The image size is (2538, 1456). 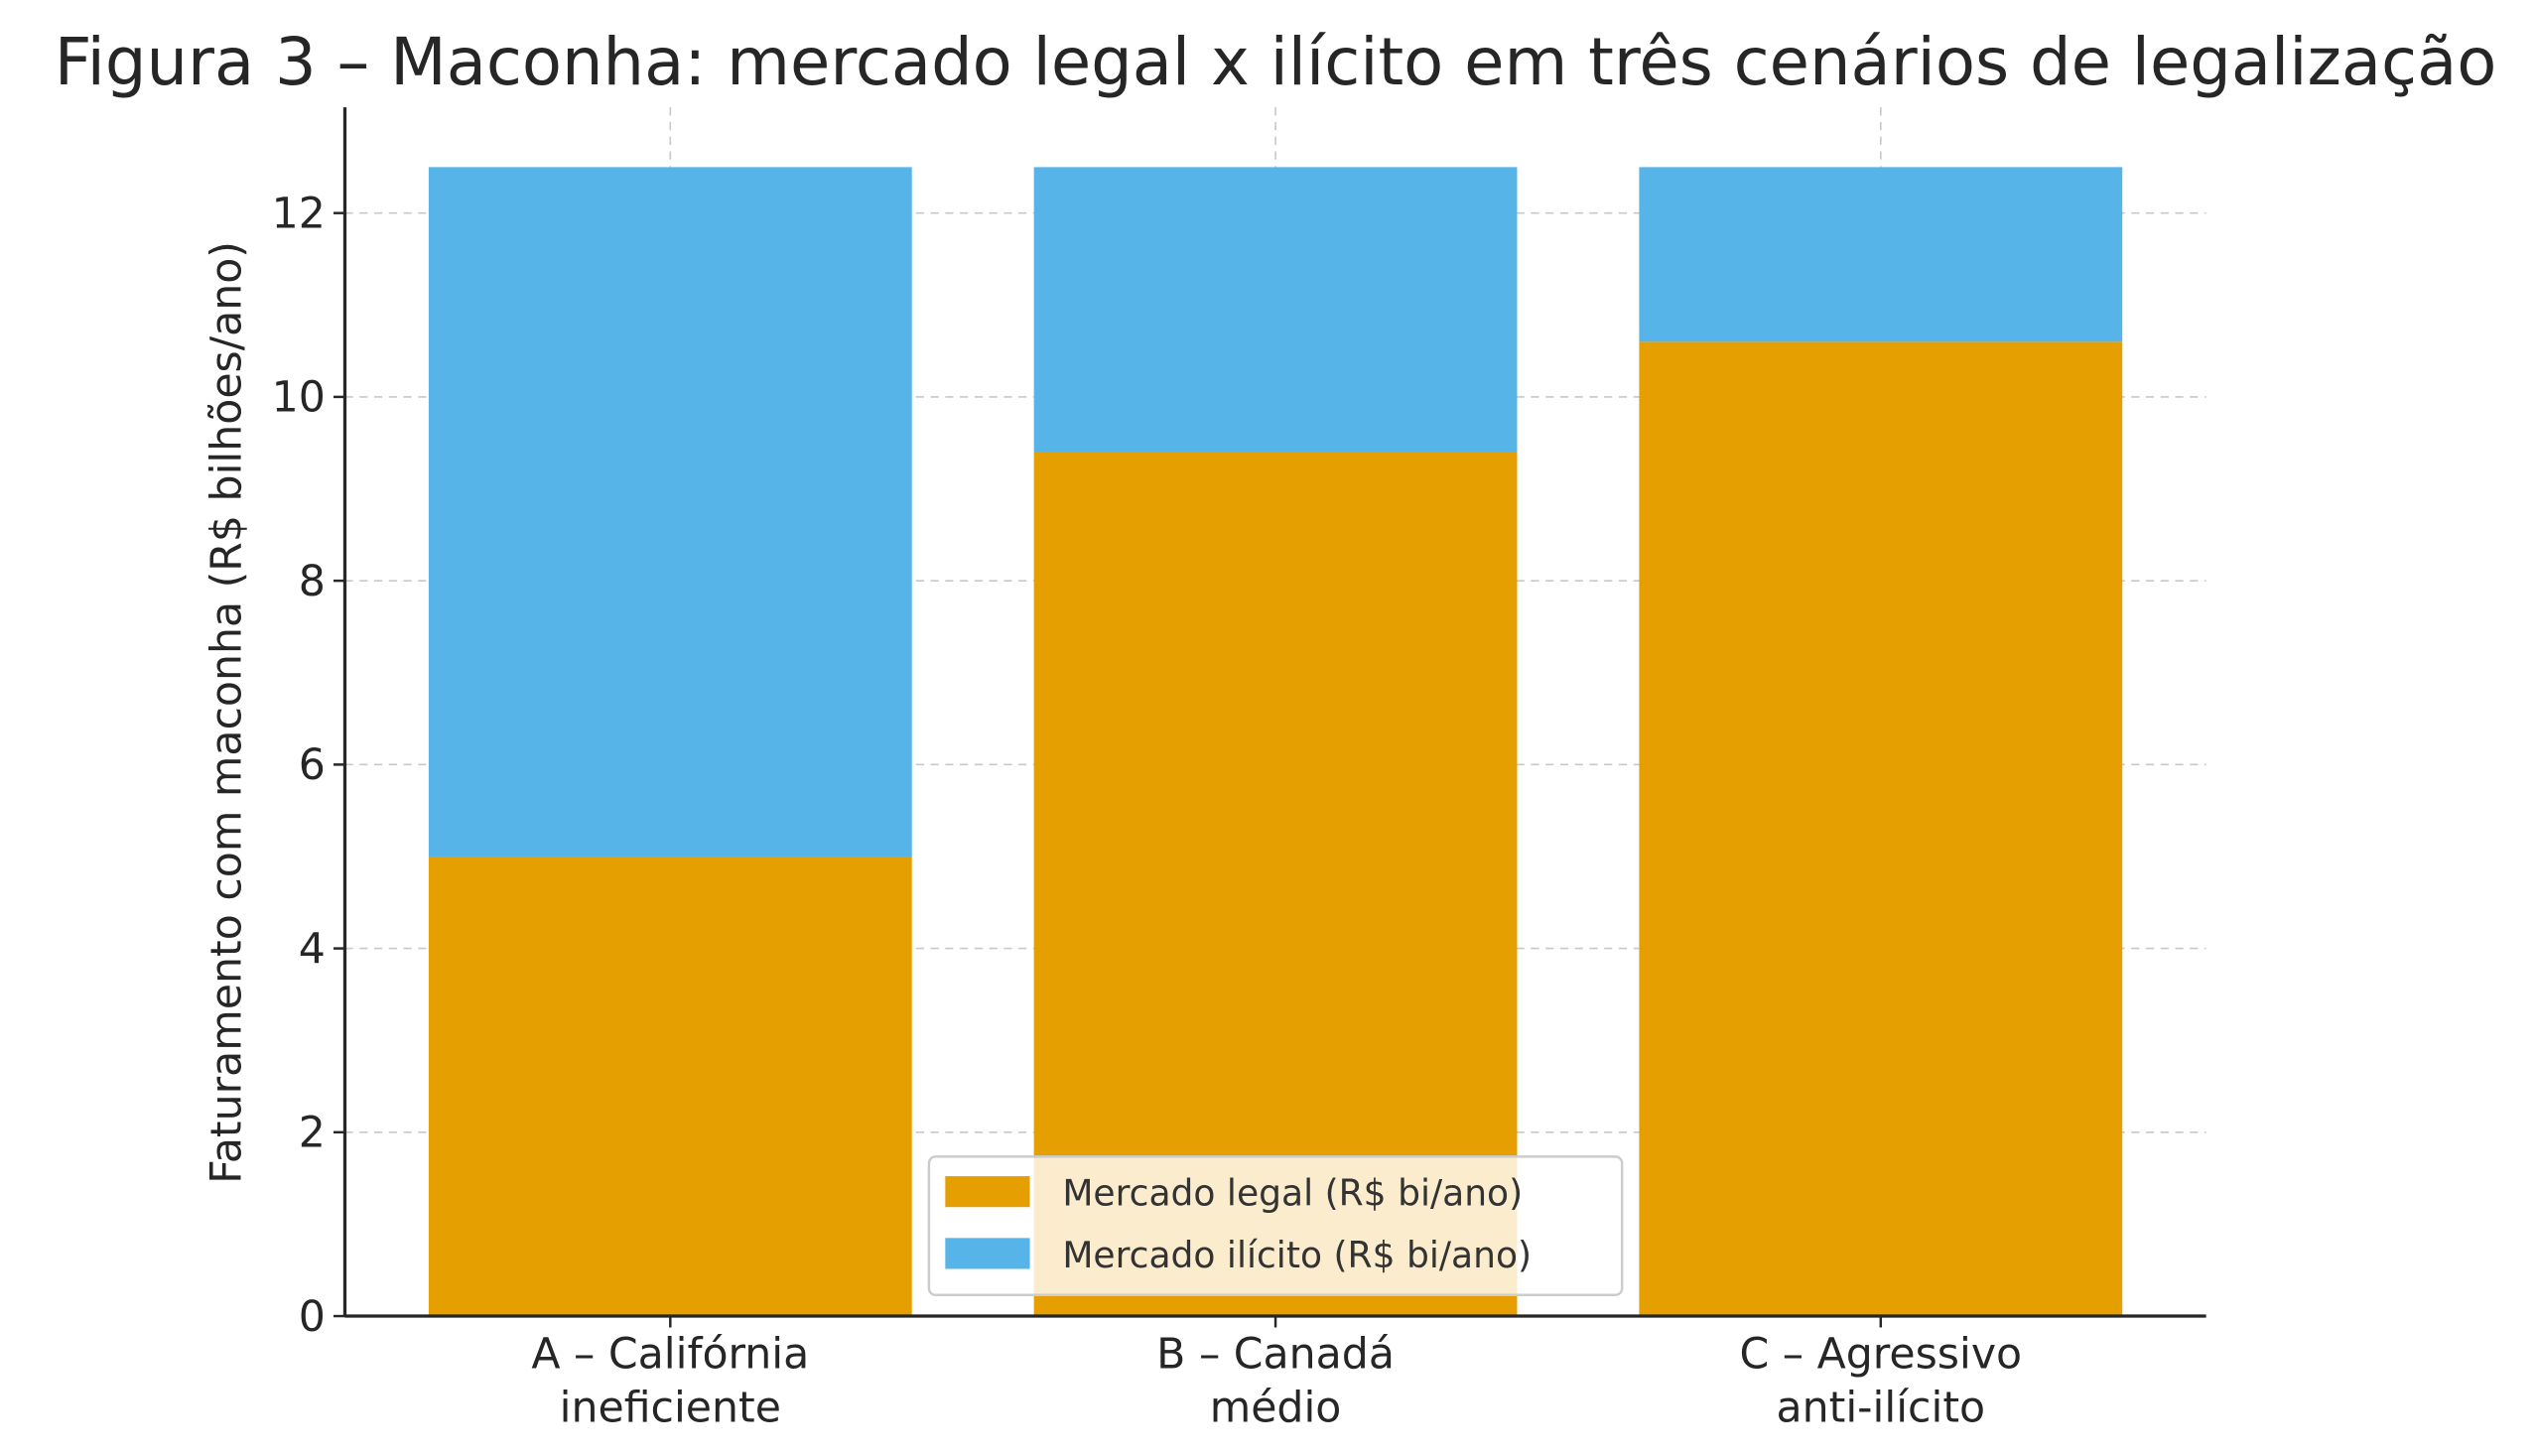 I want to click on y-tick-label: 12, so click(x=299, y=213).